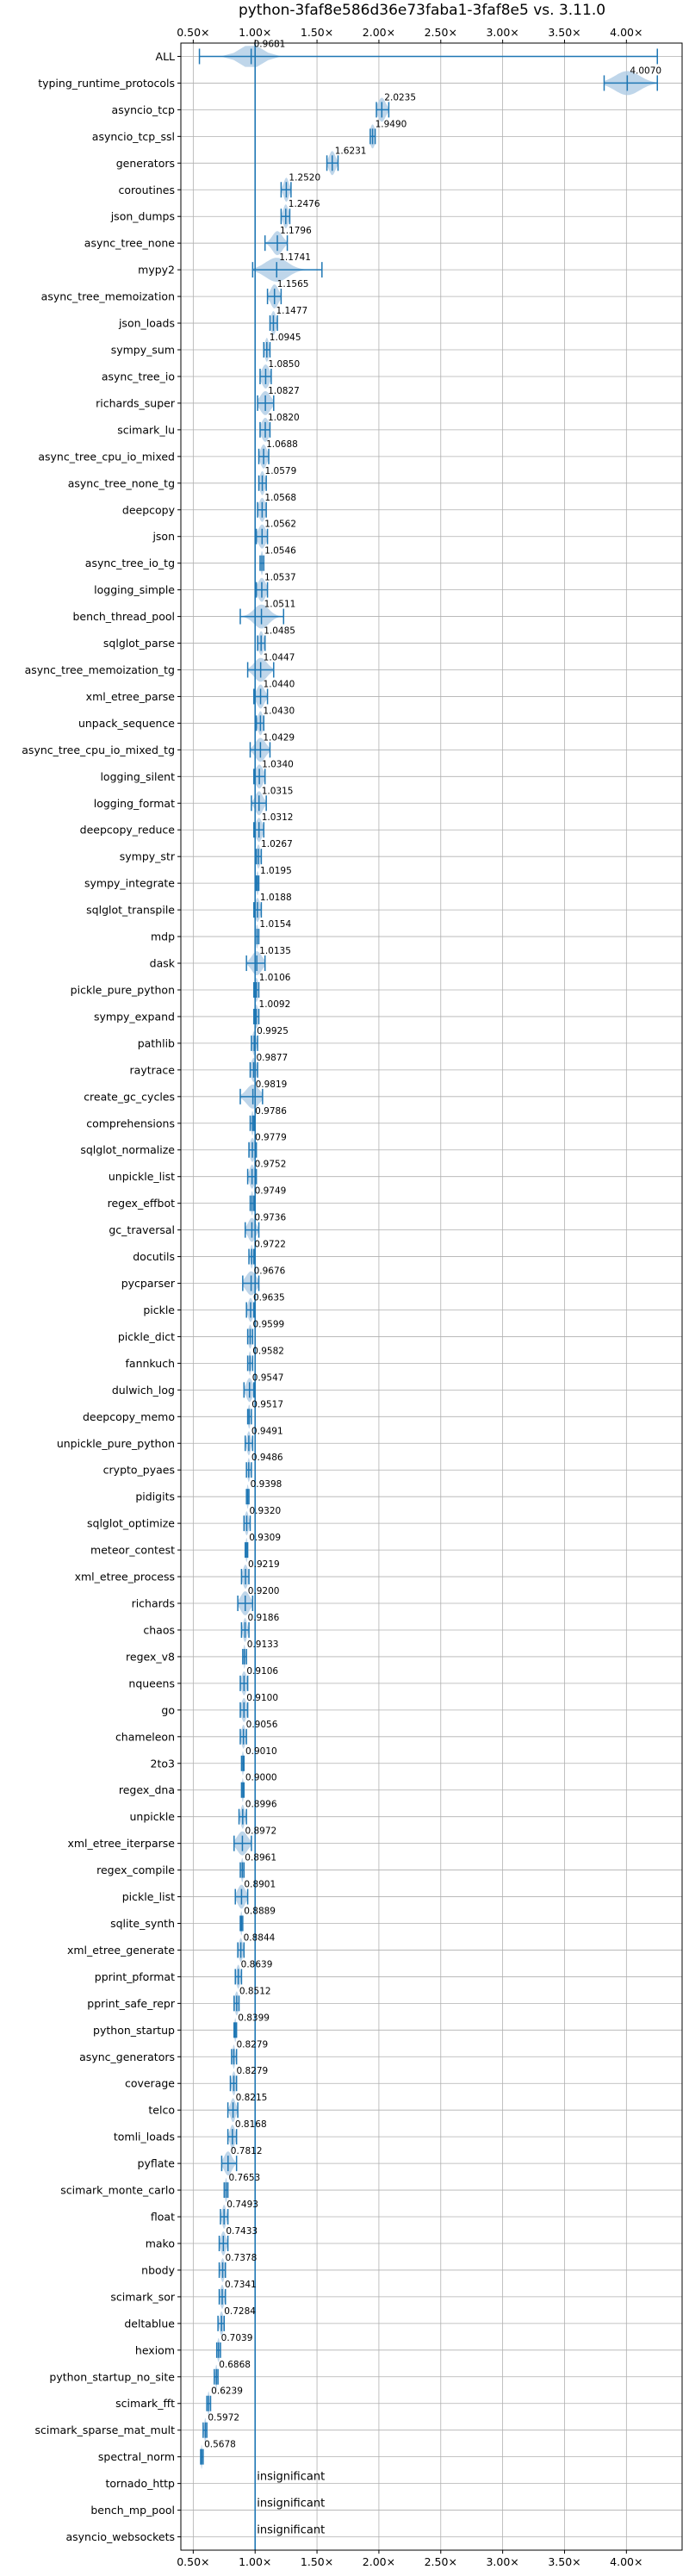 Image resolution: width=689 pixels, height=2576 pixels. What do you see at coordinates (156, 271) in the screenshot?
I see `benchmark-name: mypy2` at bounding box center [156, 271].